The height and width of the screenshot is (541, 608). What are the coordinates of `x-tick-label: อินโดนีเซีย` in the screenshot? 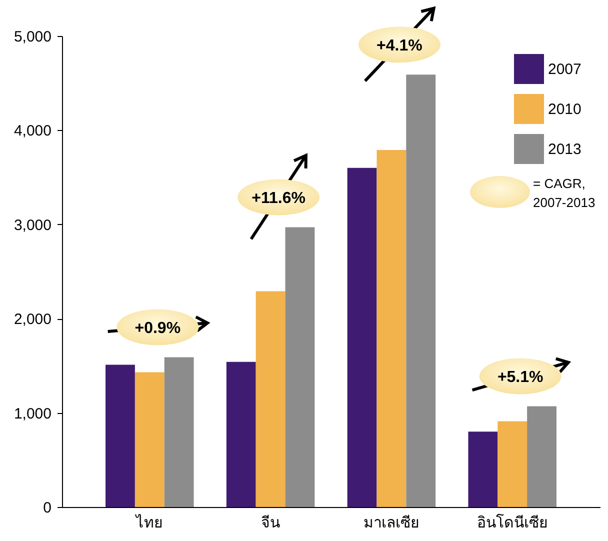 It's located at (512, 523).